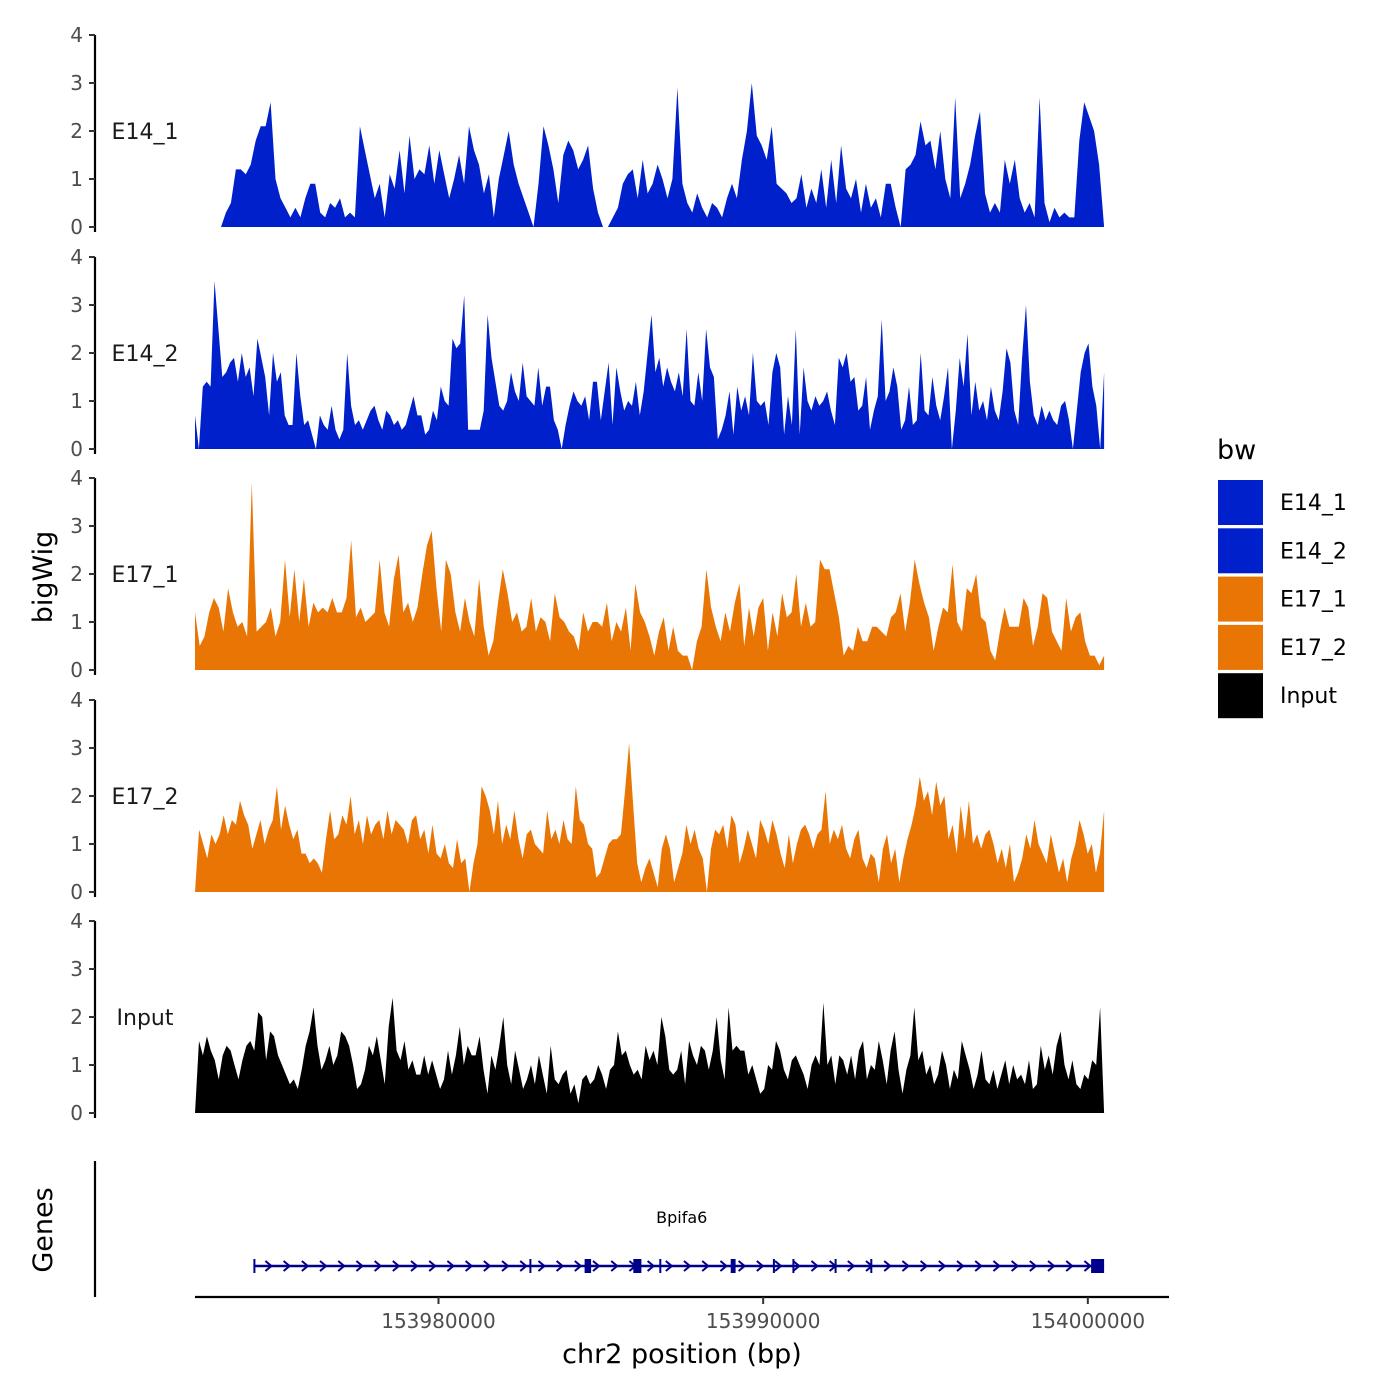 This screenshot has width=1400, height=1400. What do you see at coordinates (76, 449) in the screenshot?
I see `y-tick-label-e14-2-0: 0` at bounding box center [76, 449].